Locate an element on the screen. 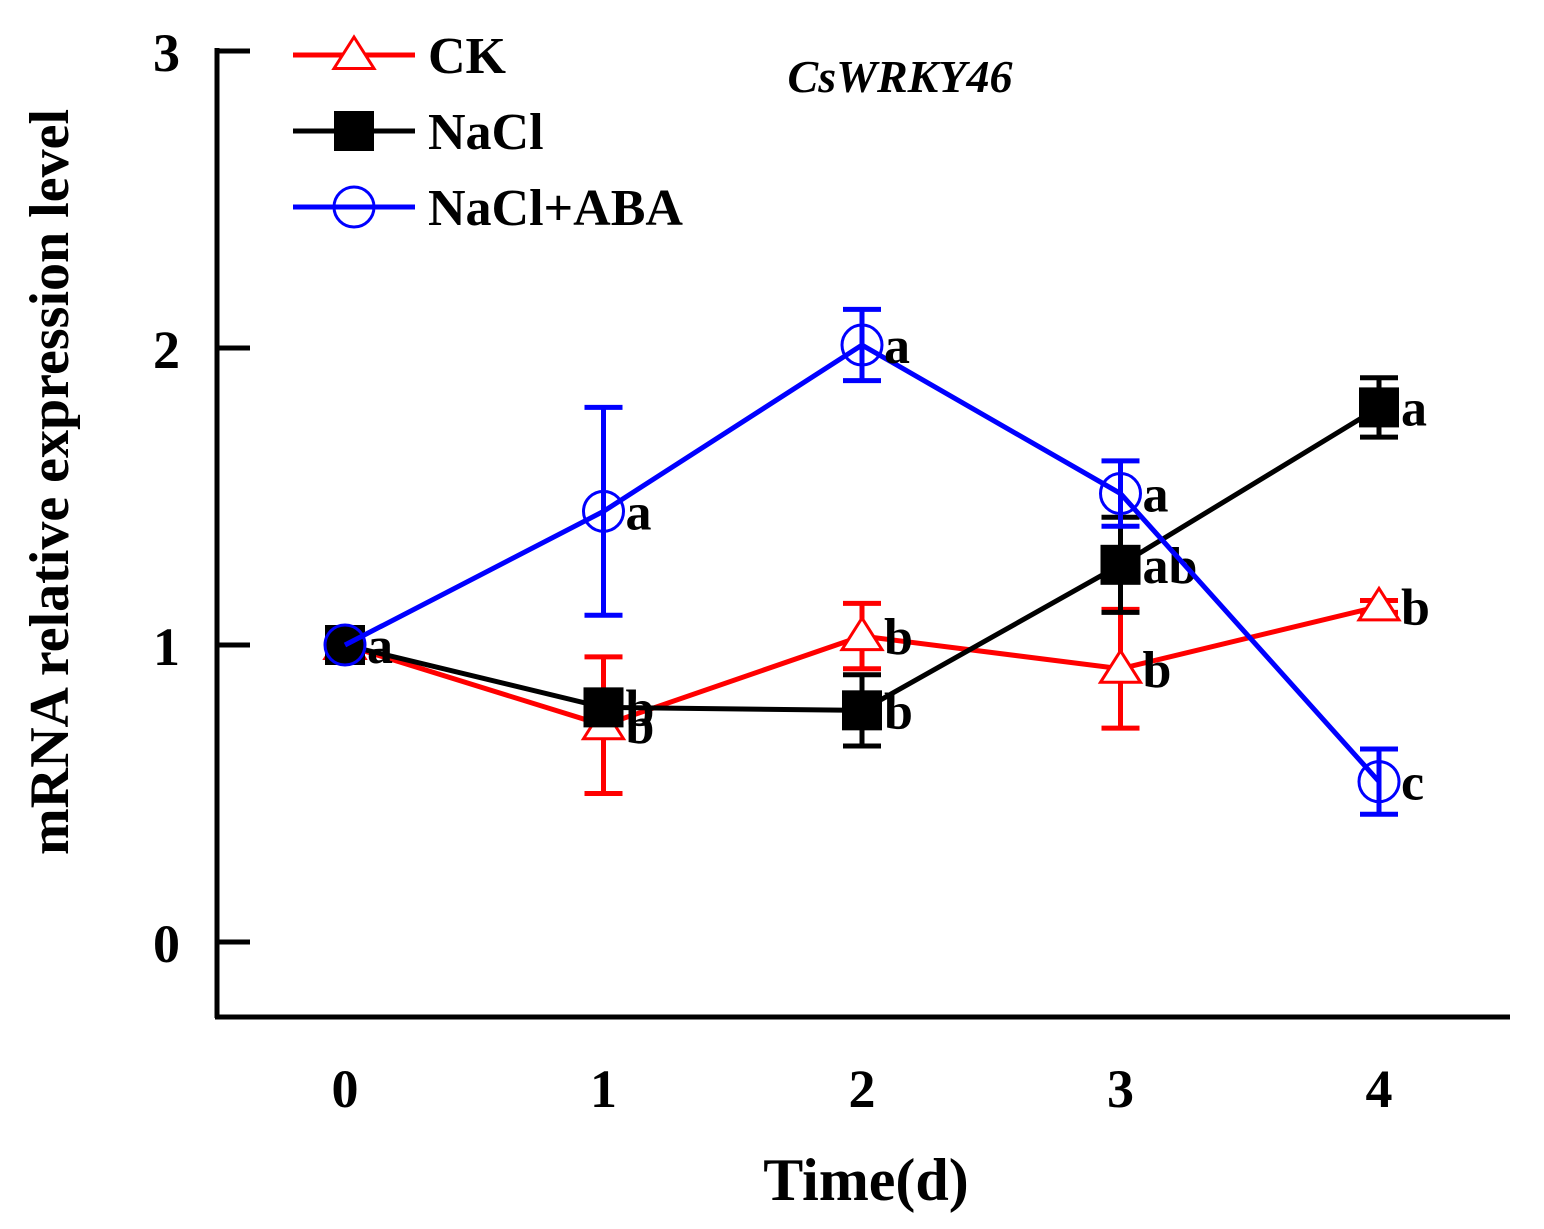  legend-label: NaCl is located at coordinates (486, 132).